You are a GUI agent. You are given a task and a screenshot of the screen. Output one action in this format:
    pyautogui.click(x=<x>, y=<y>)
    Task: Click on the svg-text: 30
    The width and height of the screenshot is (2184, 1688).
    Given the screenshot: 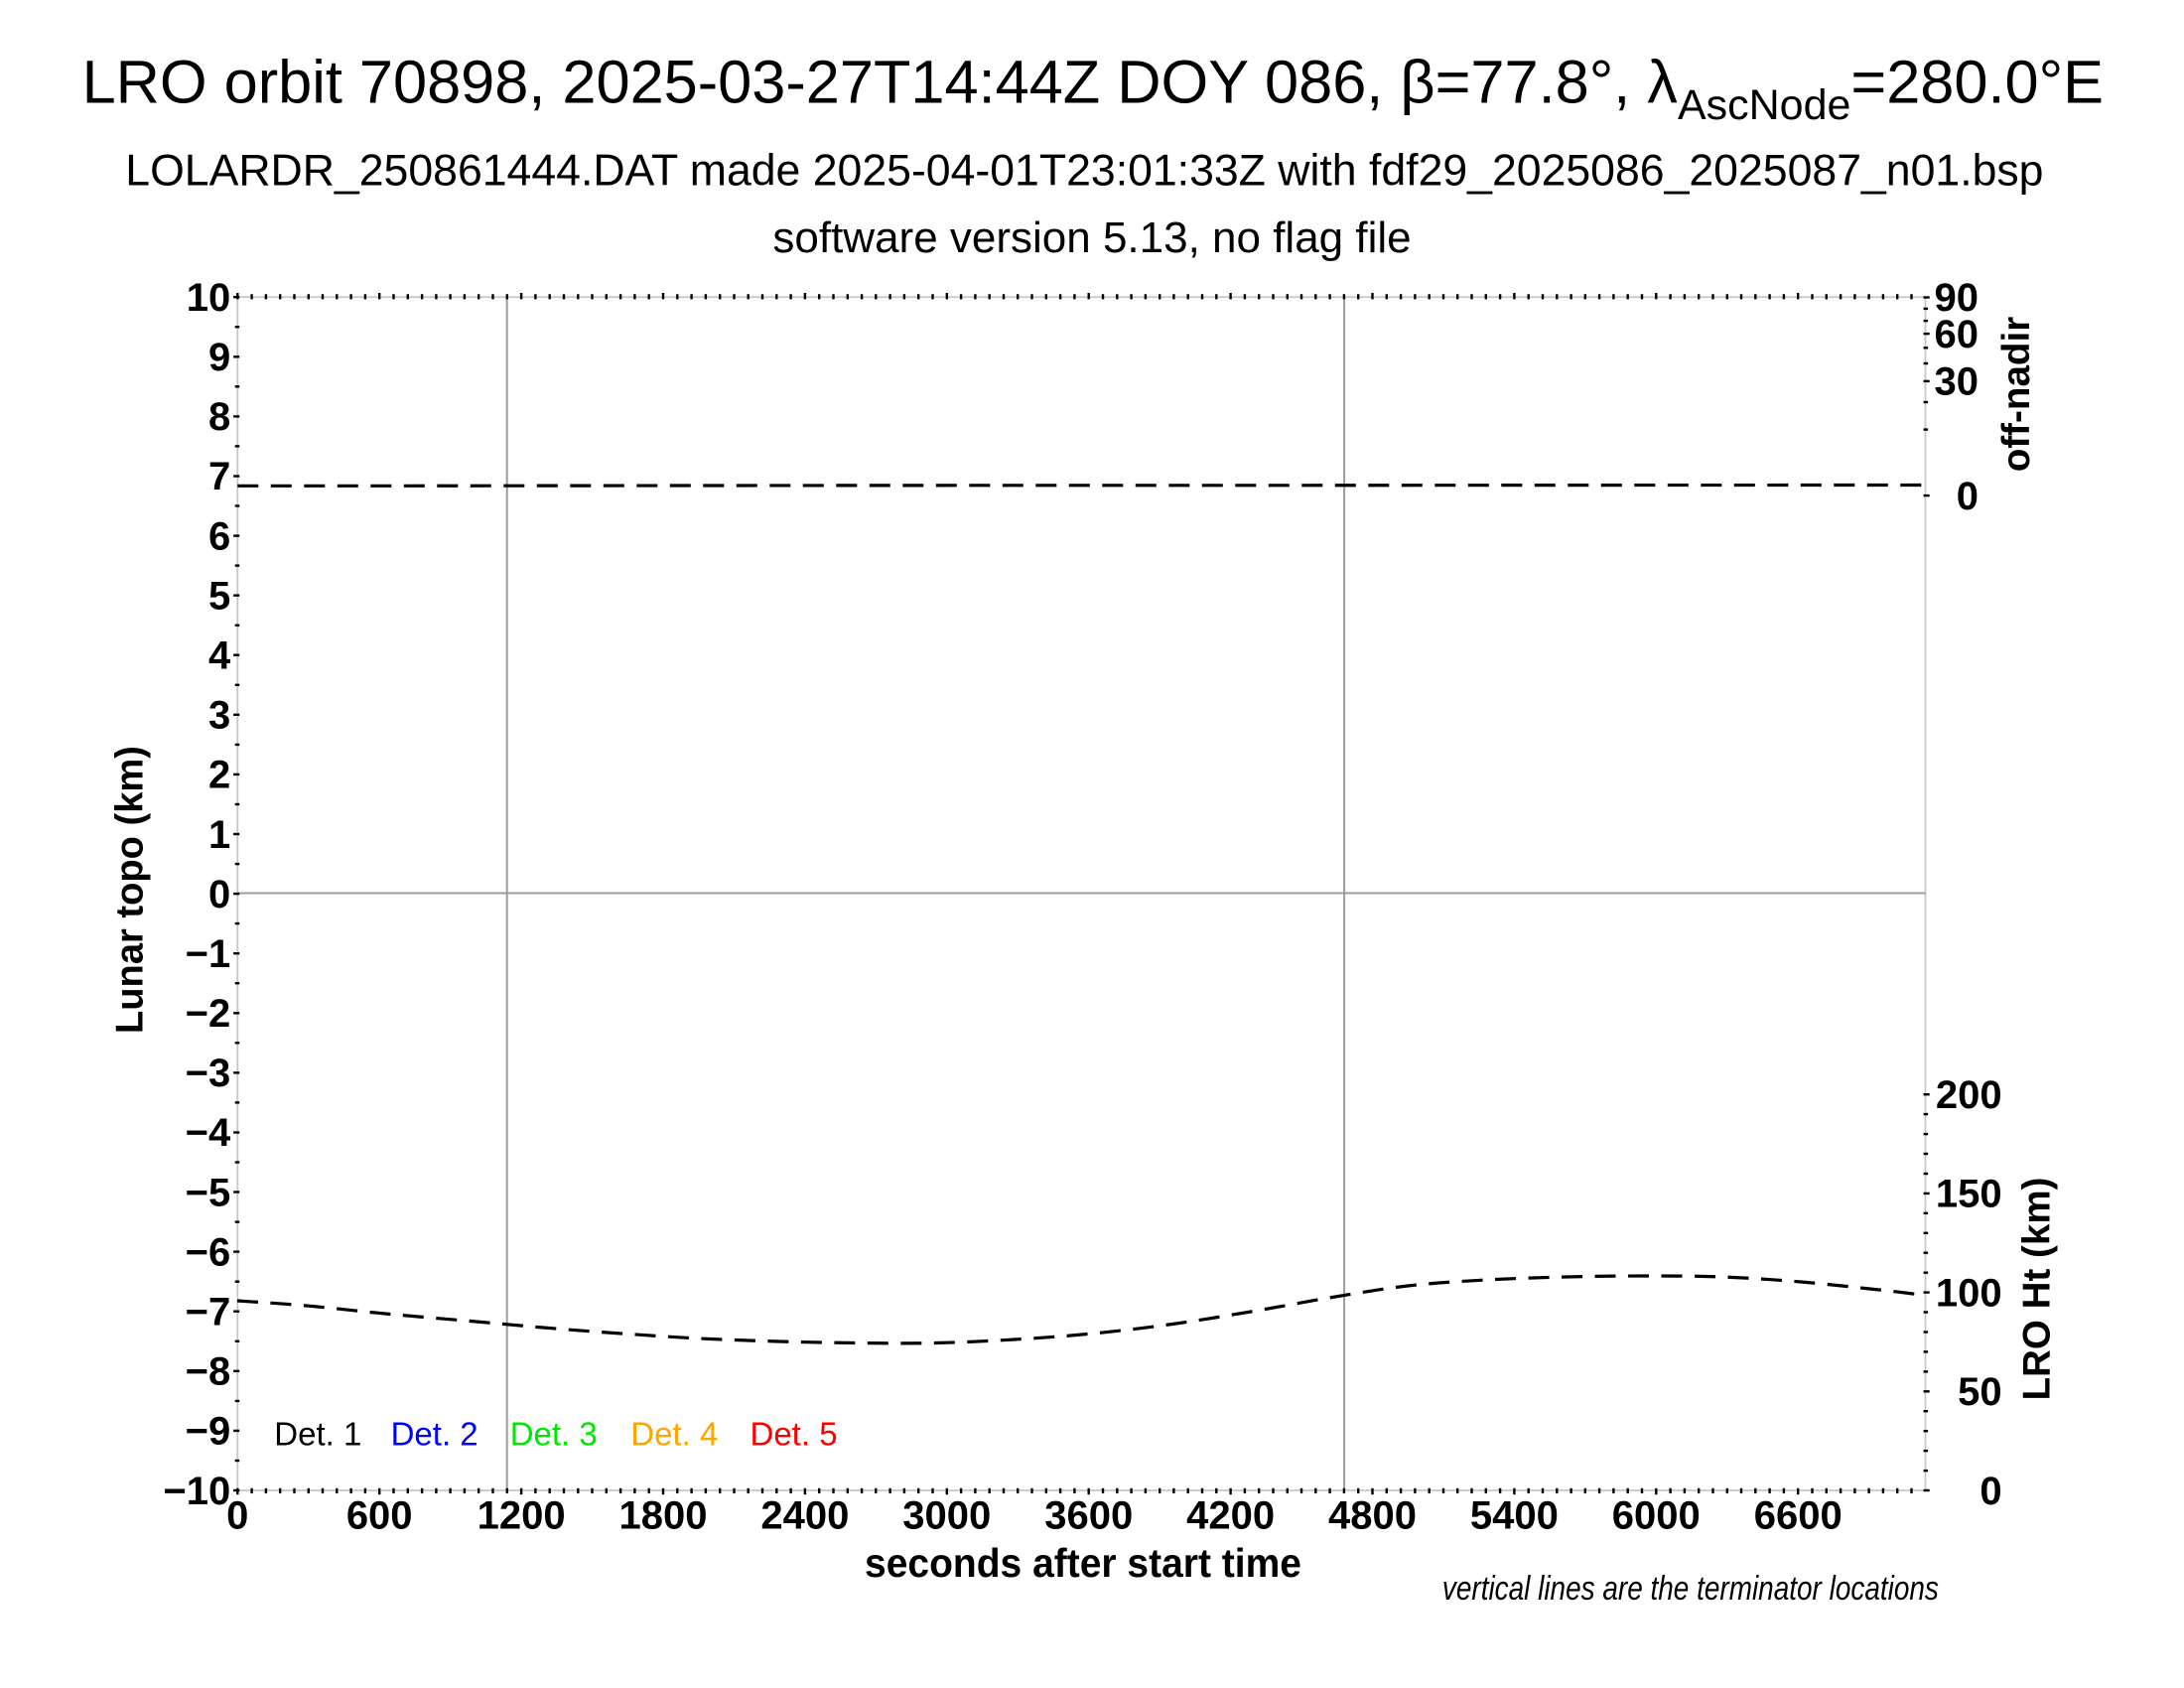 What is the action you would take?
    pyautogui.click(x=1957, y=382)
    